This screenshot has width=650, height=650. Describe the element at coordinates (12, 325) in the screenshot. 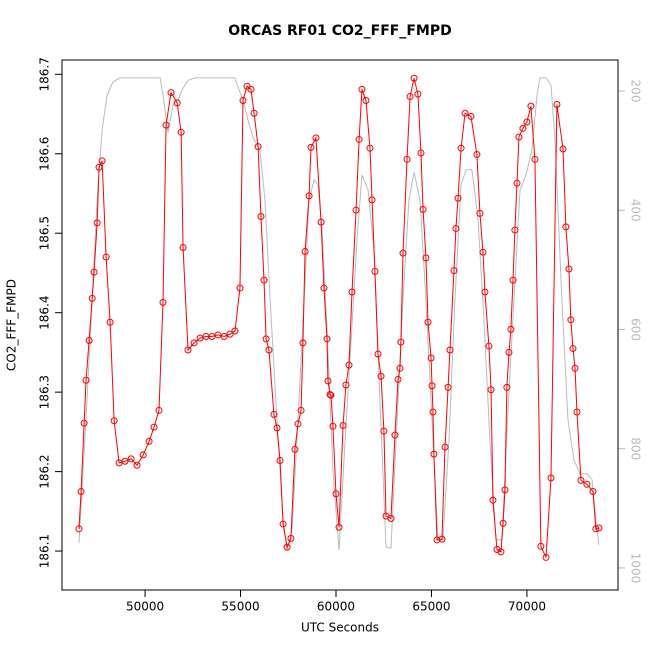

I see `y-axis-label: CO2_FFF_FMPD` at that location.